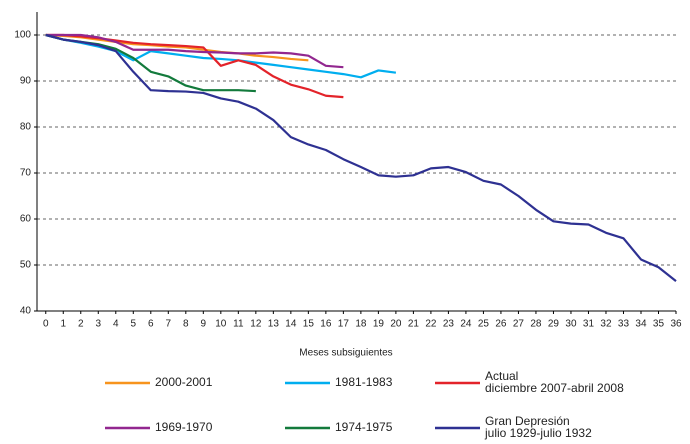  I want to click on x-tick-label: 32, so click(606, 324).